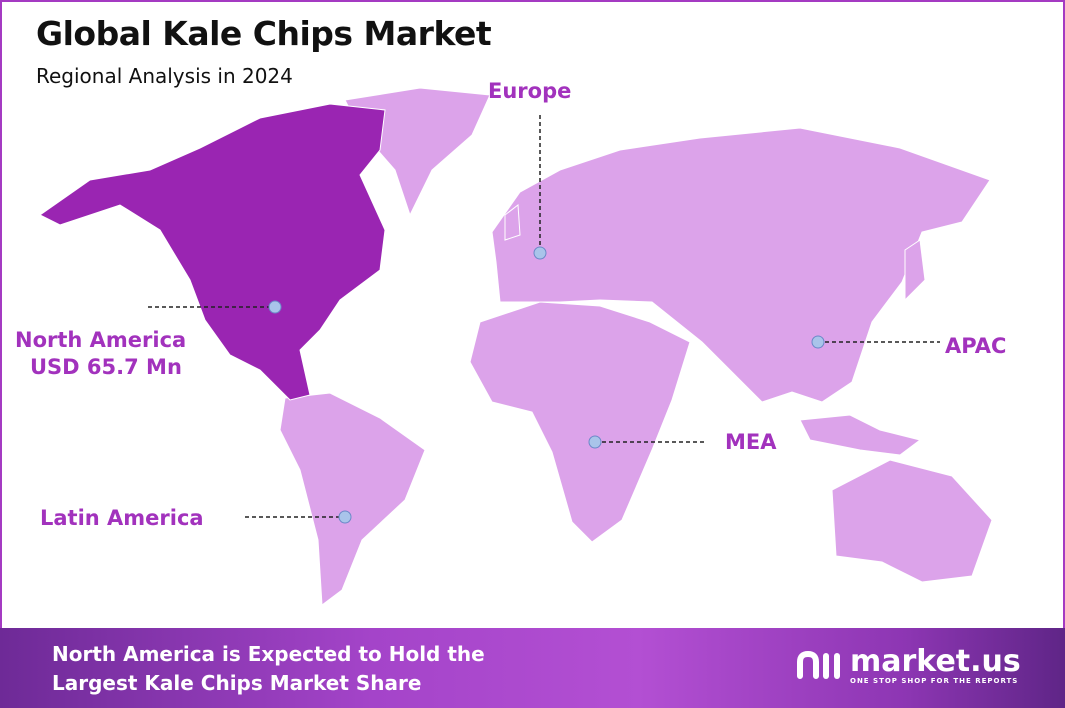 The image size is (1065, 708). I want to click on north-america-value: USD 65.7 Mn, so click(106, 367).